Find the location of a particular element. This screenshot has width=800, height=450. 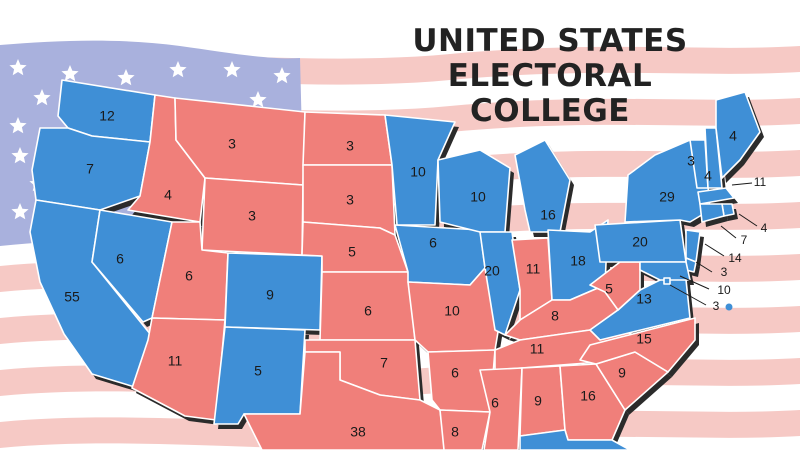

electoral-votes-sd: 3 is located at coordinates (350, 200).